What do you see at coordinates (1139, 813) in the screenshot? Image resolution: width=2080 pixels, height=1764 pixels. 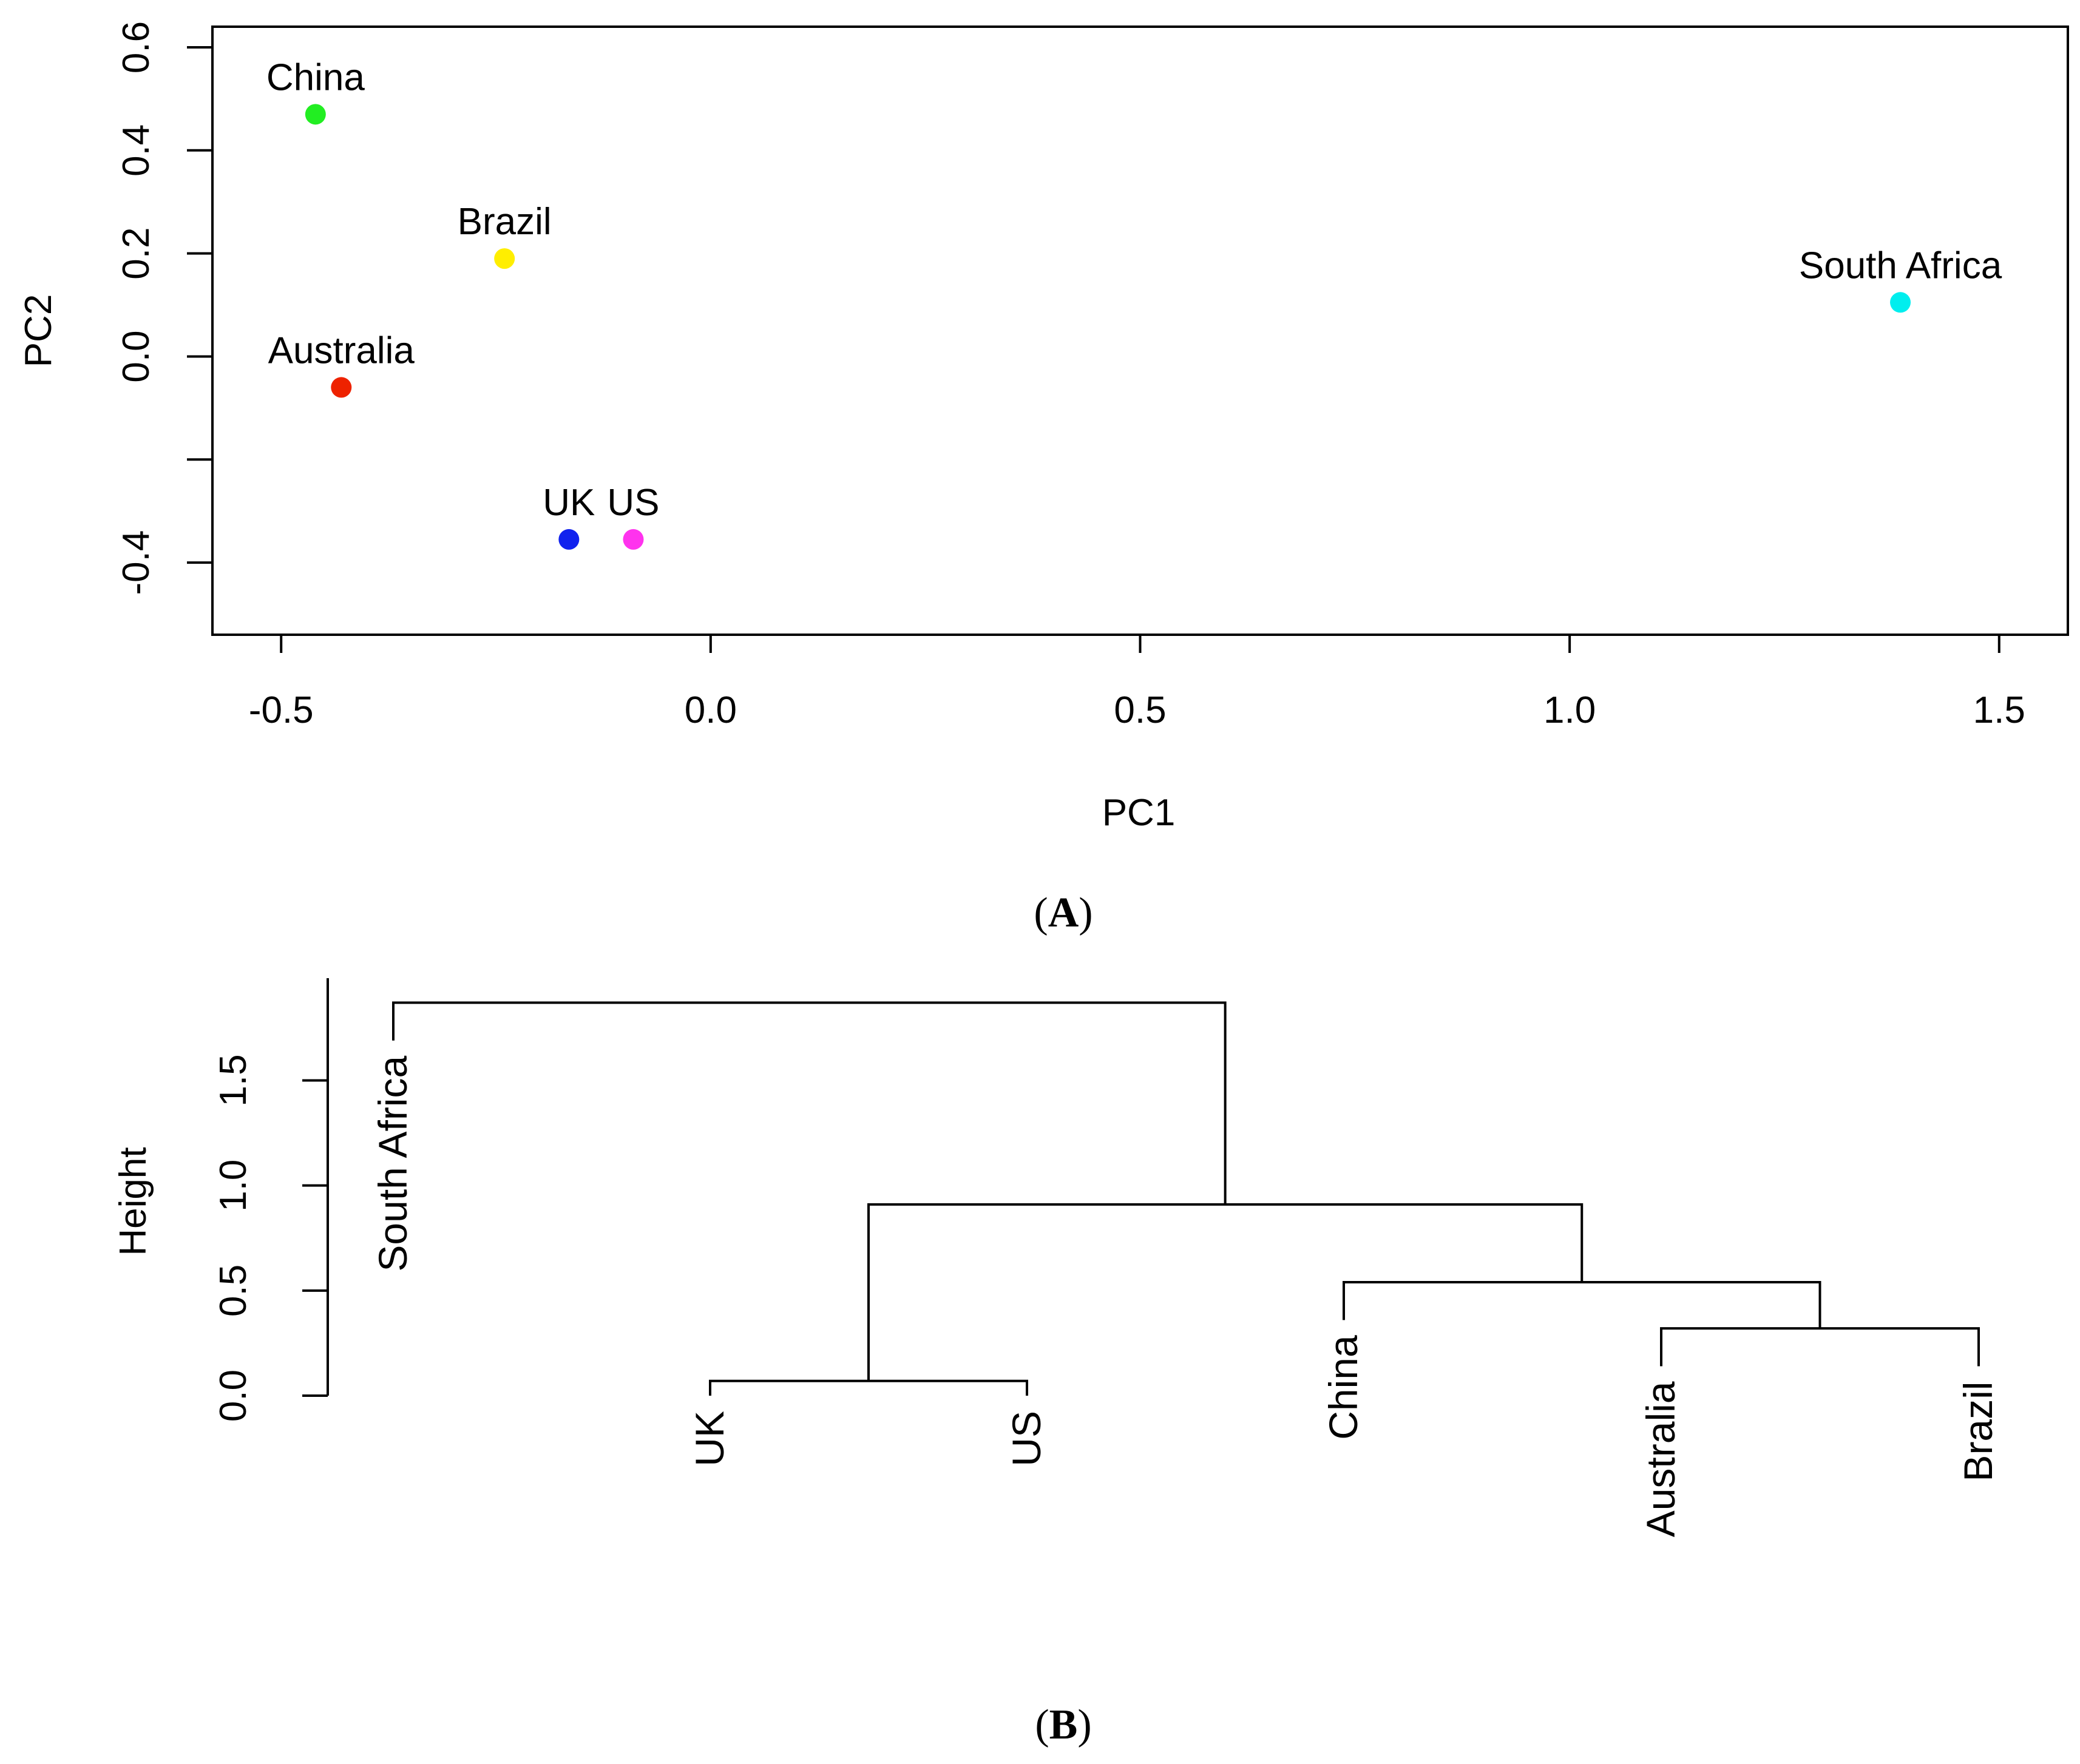 I see `scatter-x-axis-title: PC1` at bounding box center [1139, 813].